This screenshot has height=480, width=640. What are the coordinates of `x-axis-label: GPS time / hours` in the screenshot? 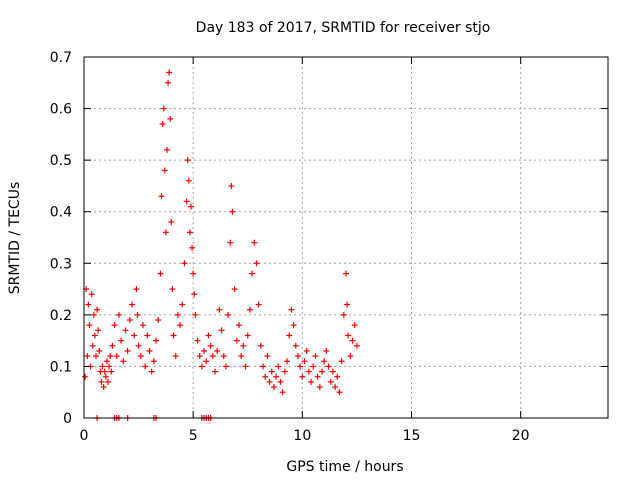 It's located at (344, 467).